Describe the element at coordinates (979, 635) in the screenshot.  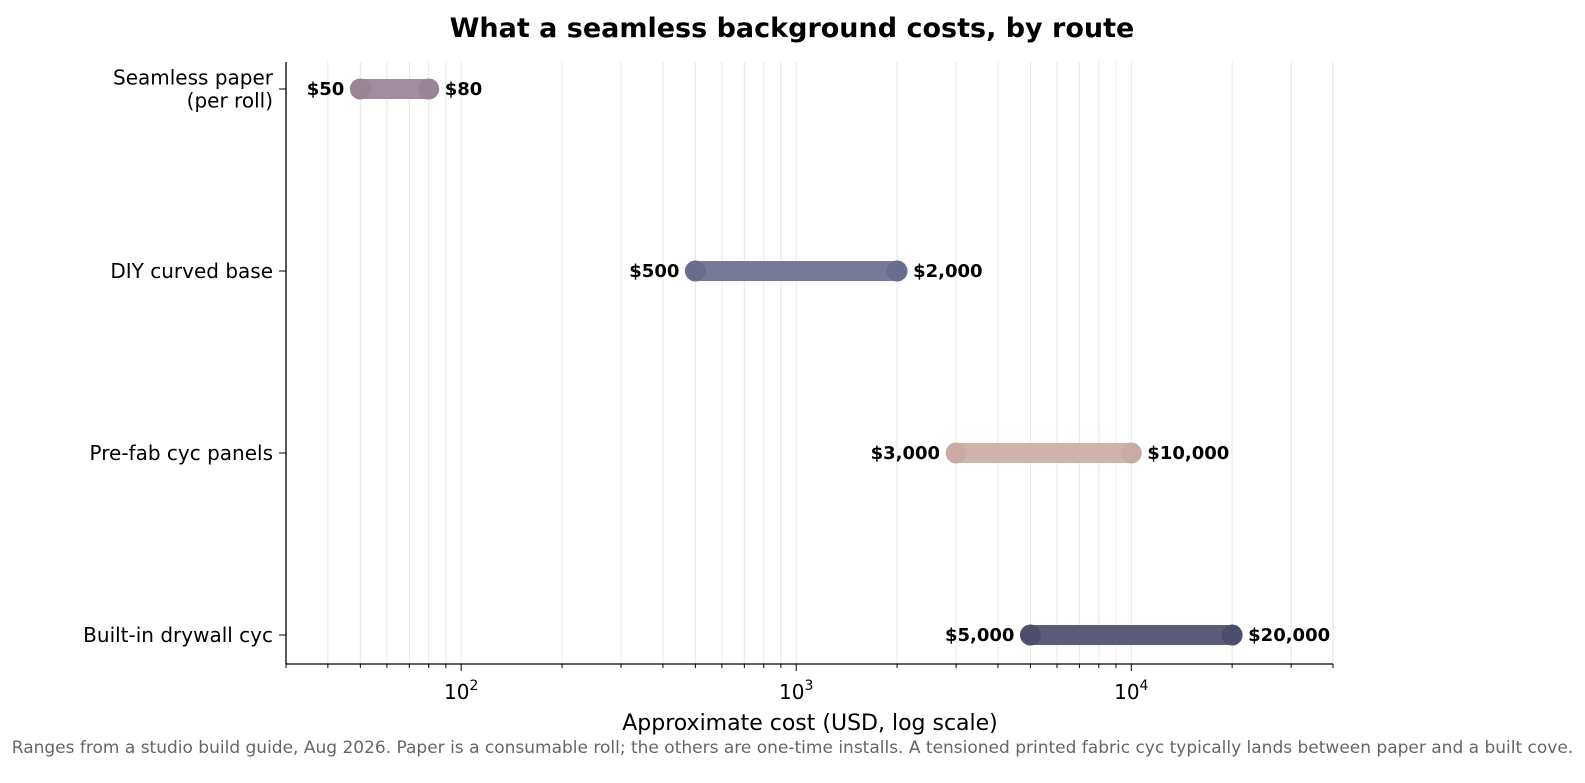
I see `low-value-label: $5,000` at that location.